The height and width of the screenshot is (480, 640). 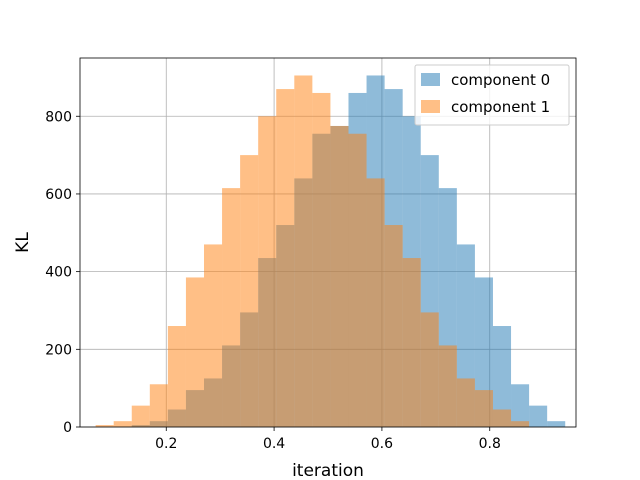 What do you see at coordinates (58, 273) in the screenshot?
I see `y-tick-label: 400` at bounding box center [58, 273].